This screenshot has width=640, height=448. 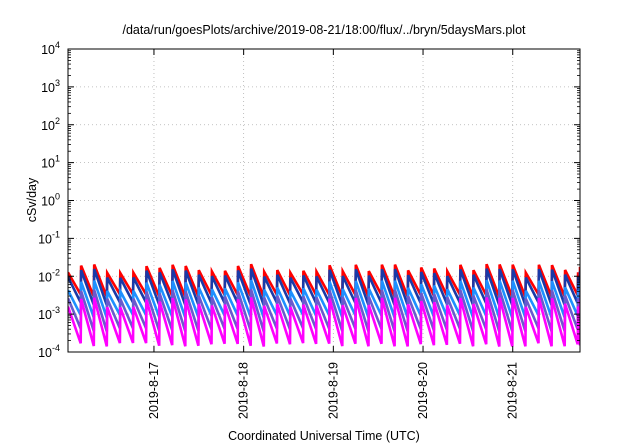 I want to click on x-tick-label: 2019-8-17, so click(x=154, y=390).